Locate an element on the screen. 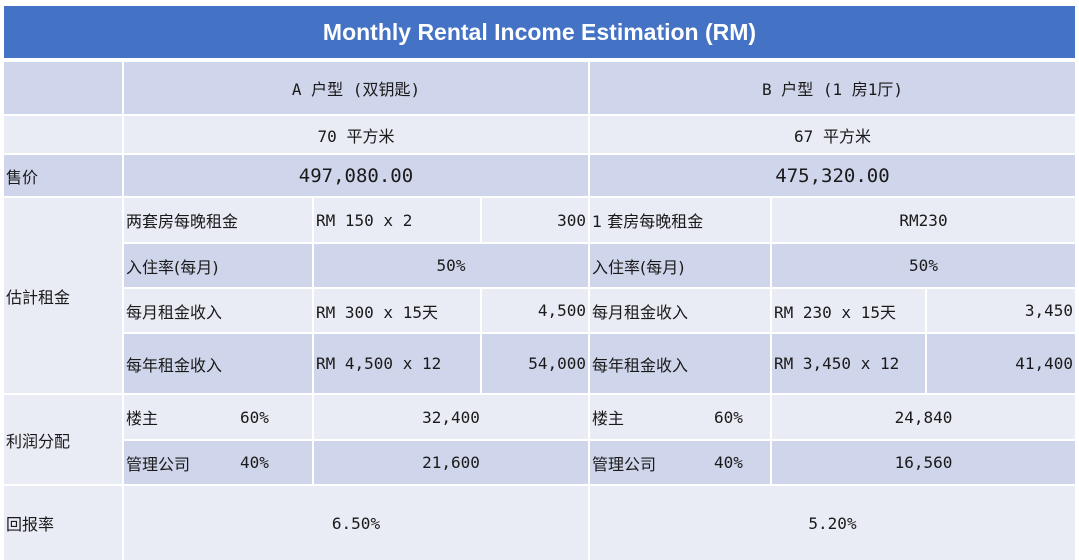 Image resolution: width=1079 pixels, height=560 pixels. area-b-value: 67 平方米 is located at coordinates (832, 136).